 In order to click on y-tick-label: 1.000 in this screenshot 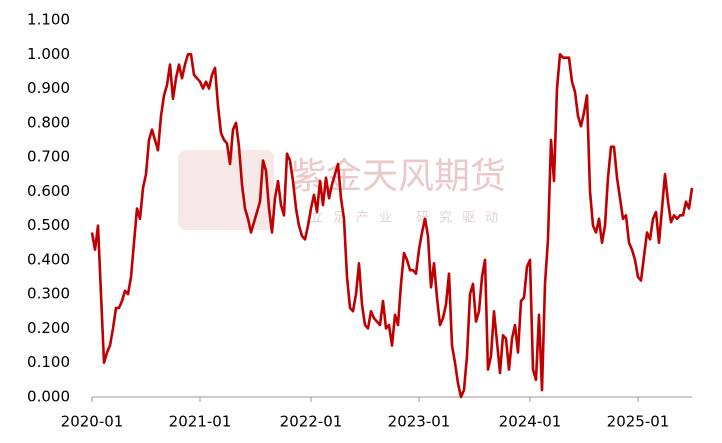, I will do `click(48, 54)`.